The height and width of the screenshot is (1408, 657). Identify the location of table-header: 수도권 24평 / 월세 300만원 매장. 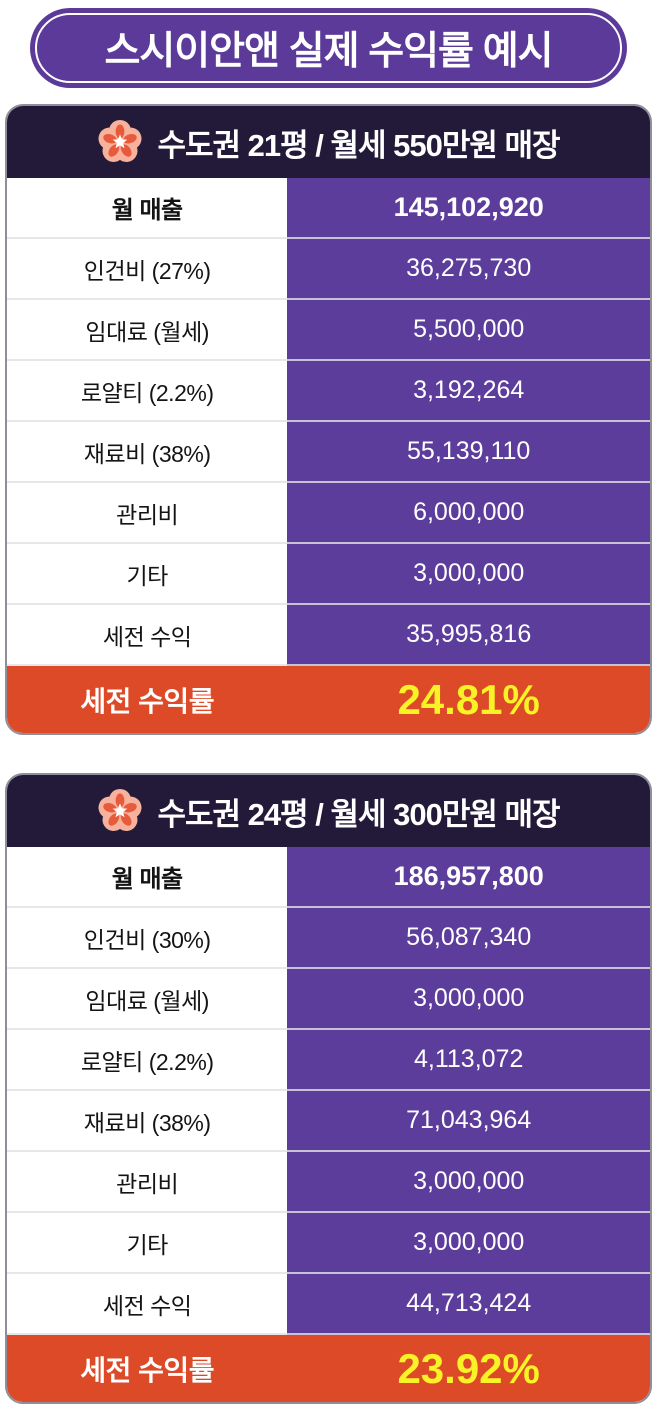
(328, 811).